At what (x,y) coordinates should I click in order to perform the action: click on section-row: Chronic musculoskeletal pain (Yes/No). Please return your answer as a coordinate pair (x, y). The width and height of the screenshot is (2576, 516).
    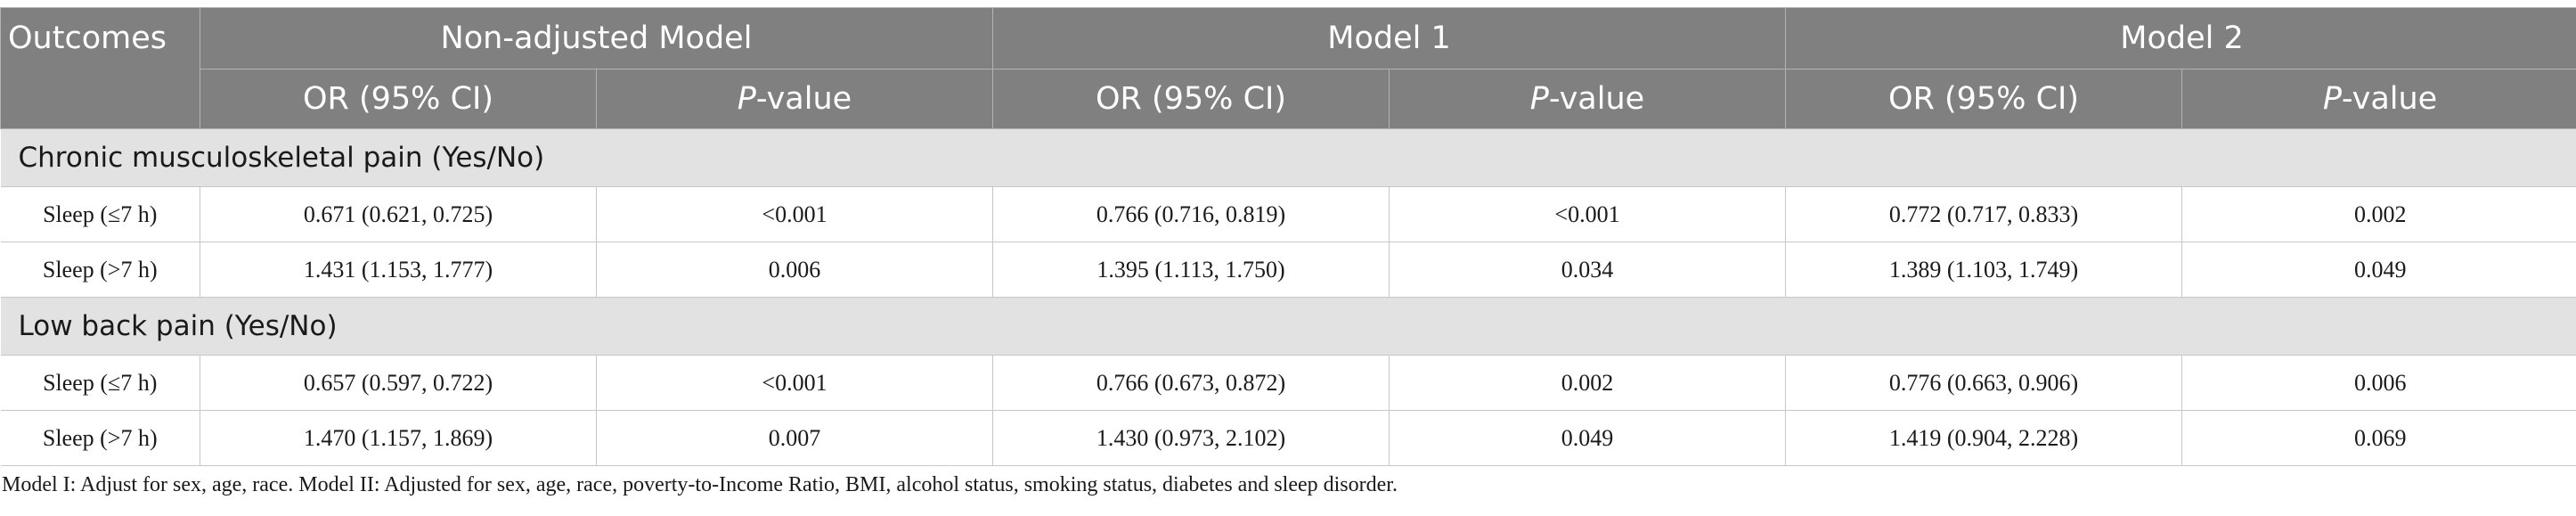
    Looking at the image, I should click on (1288, 157).